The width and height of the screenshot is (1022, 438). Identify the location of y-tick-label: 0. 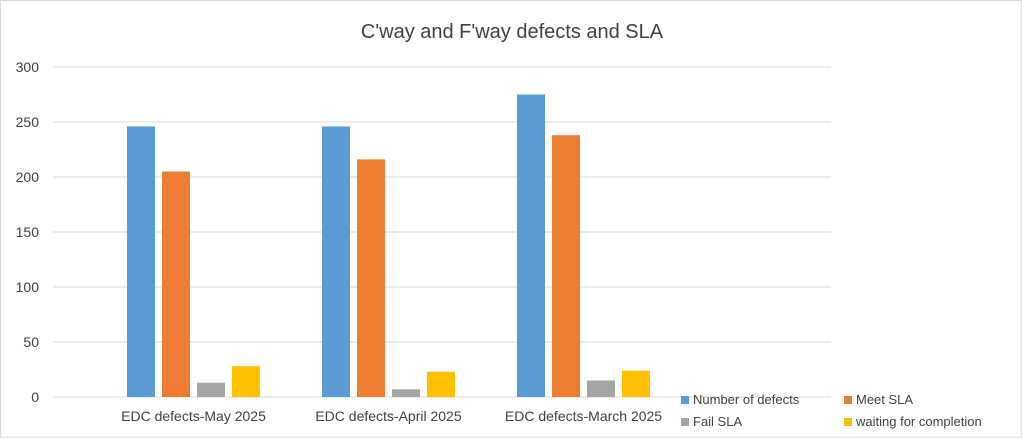
(35, 397).